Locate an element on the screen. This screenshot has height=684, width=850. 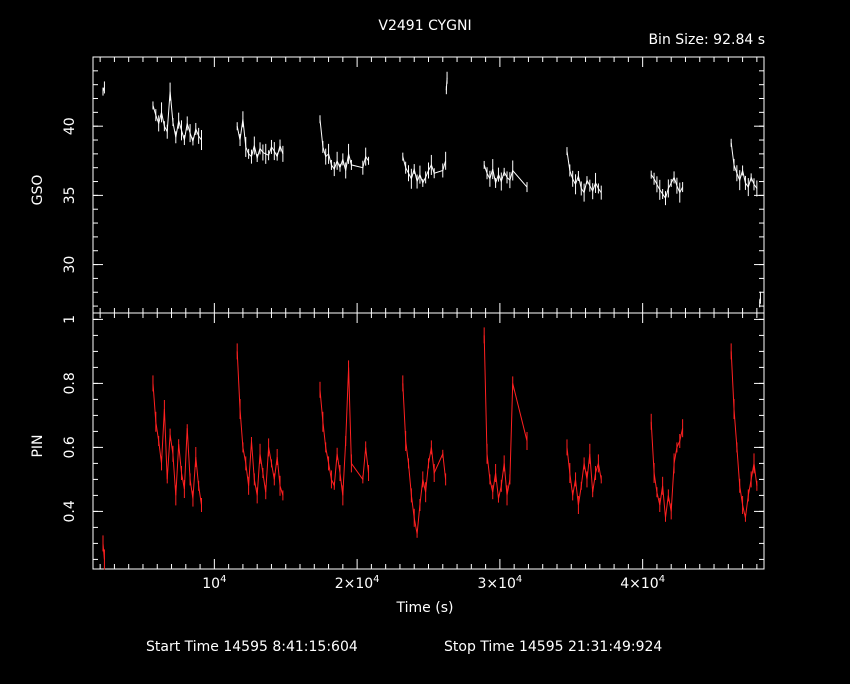
chart-title: V2491 CYGNI is located at coordinates (424, 26).